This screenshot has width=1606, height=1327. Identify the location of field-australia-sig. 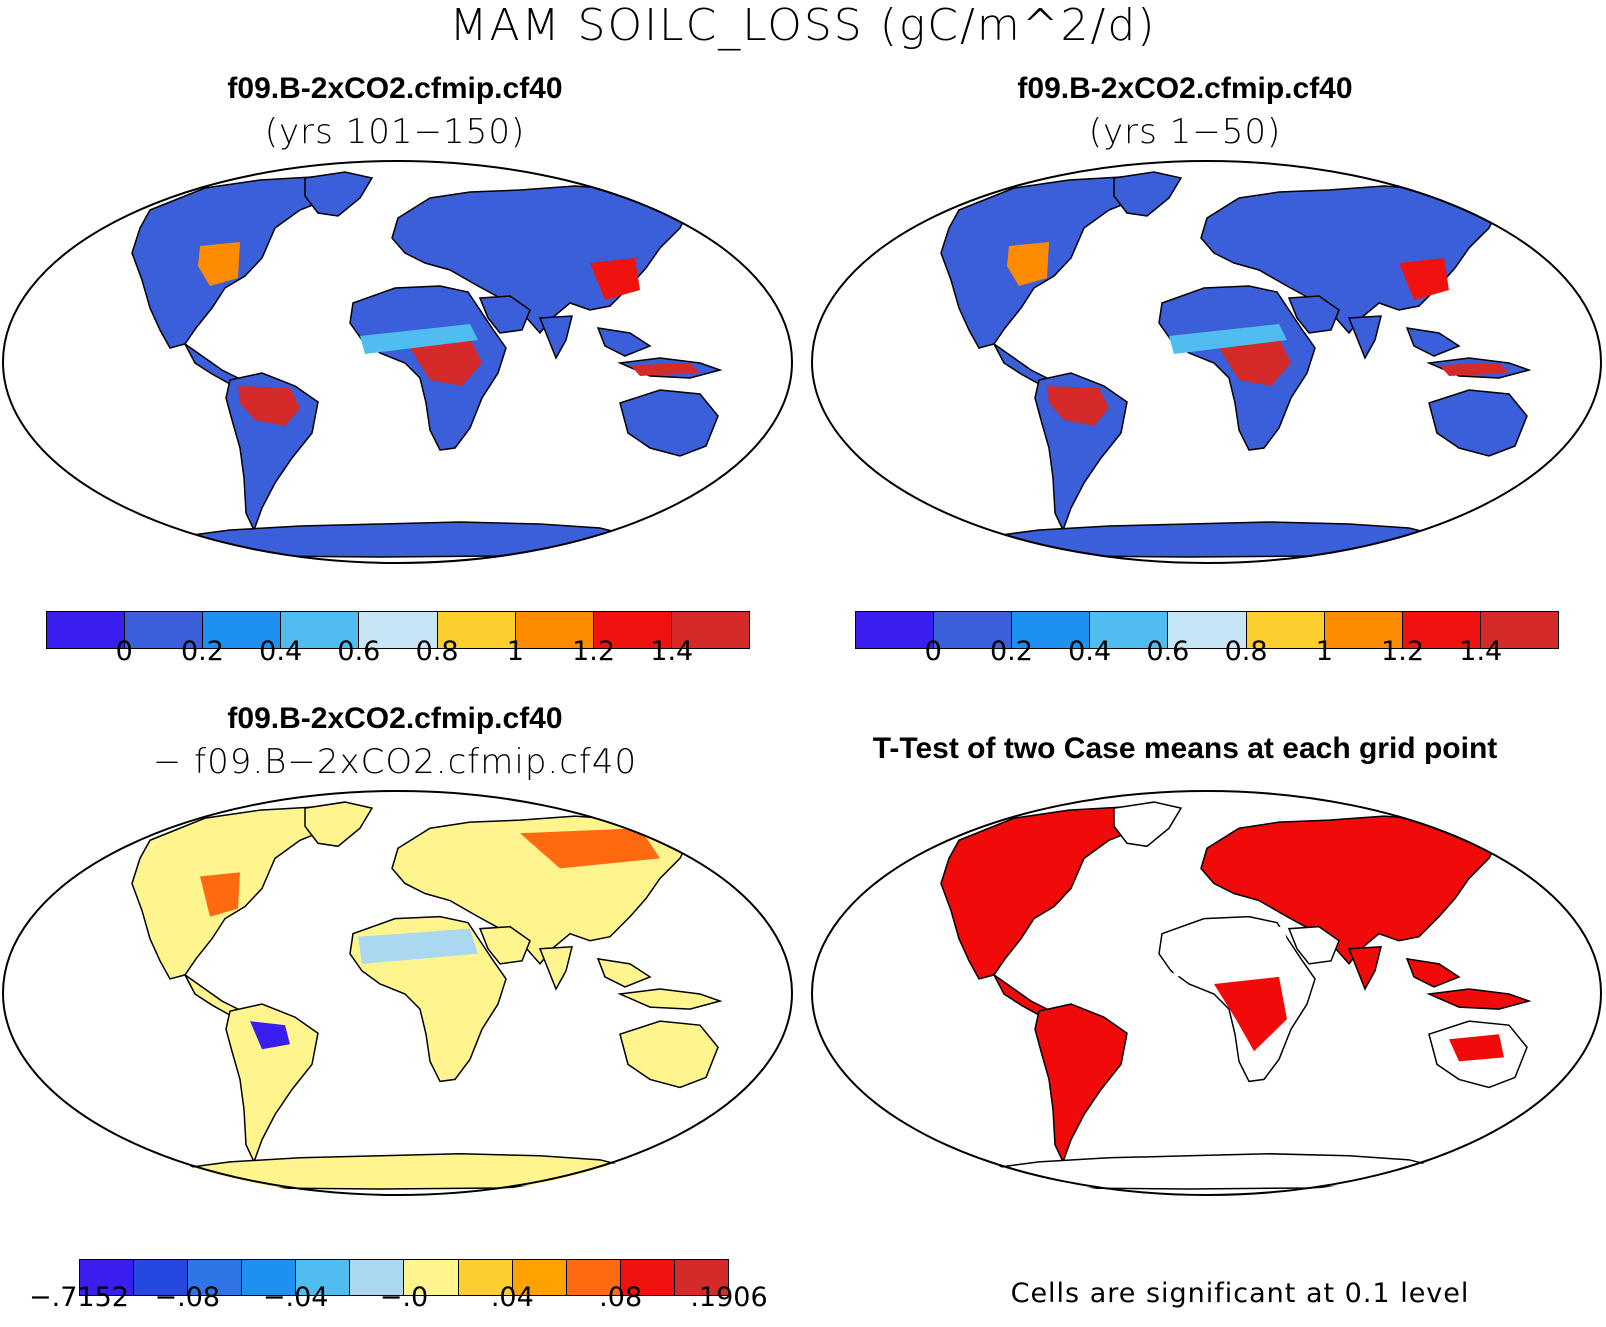
(1476, 1048).